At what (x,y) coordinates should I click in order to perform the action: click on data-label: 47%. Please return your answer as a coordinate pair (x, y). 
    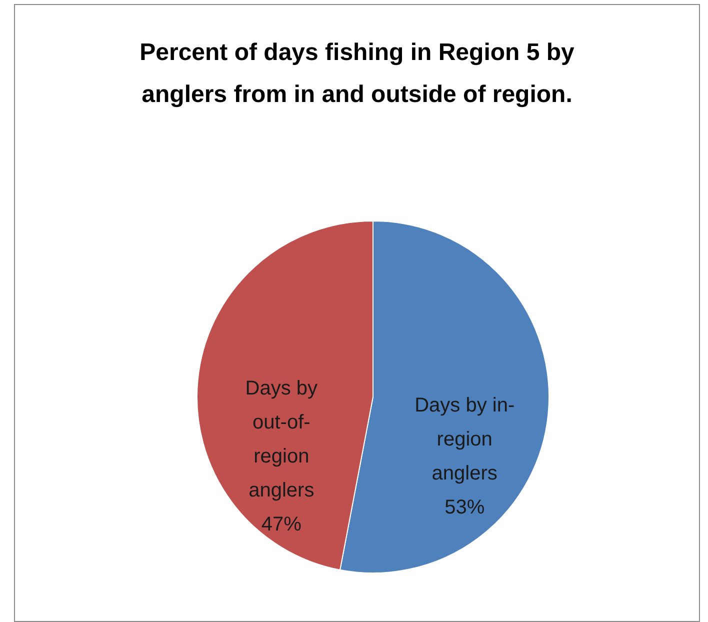
    Looking at the image, I should click on (281, 524).